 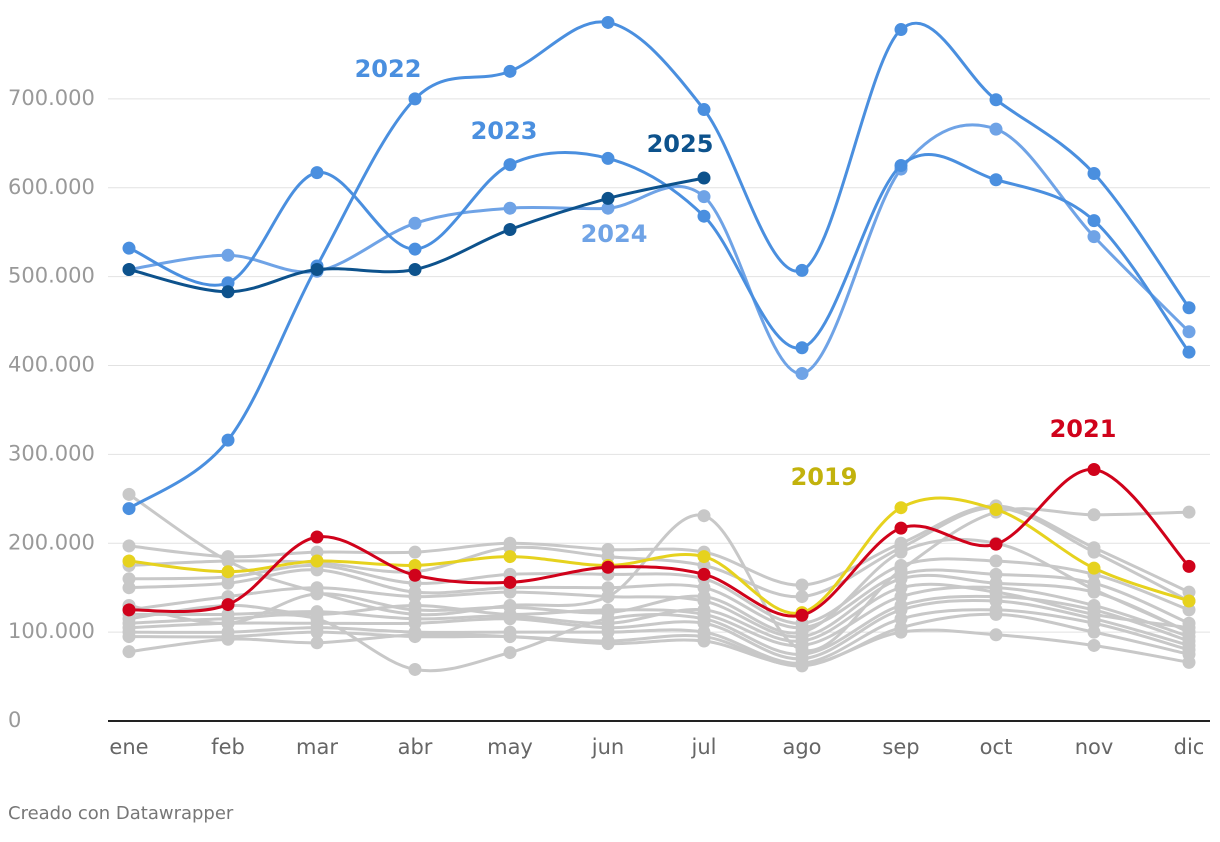 I want to click on x-tick-label: jun, so click(x=607, y=747).